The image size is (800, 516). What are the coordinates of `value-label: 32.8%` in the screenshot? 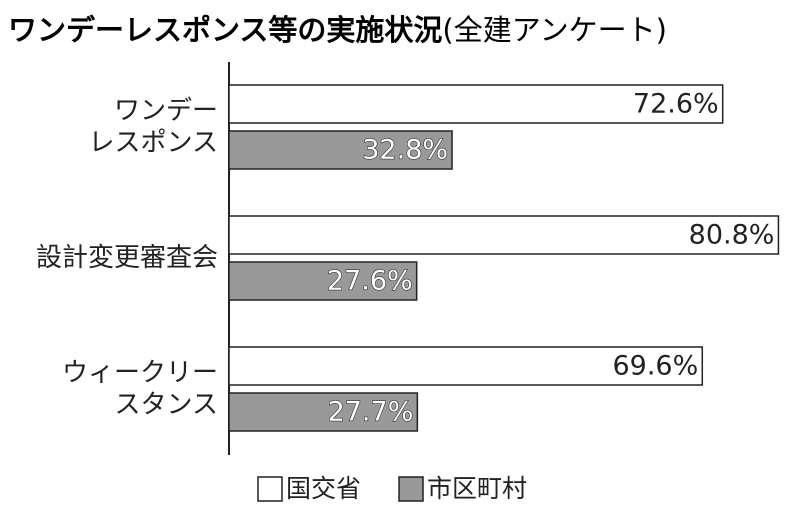 It's located at (405, 150).